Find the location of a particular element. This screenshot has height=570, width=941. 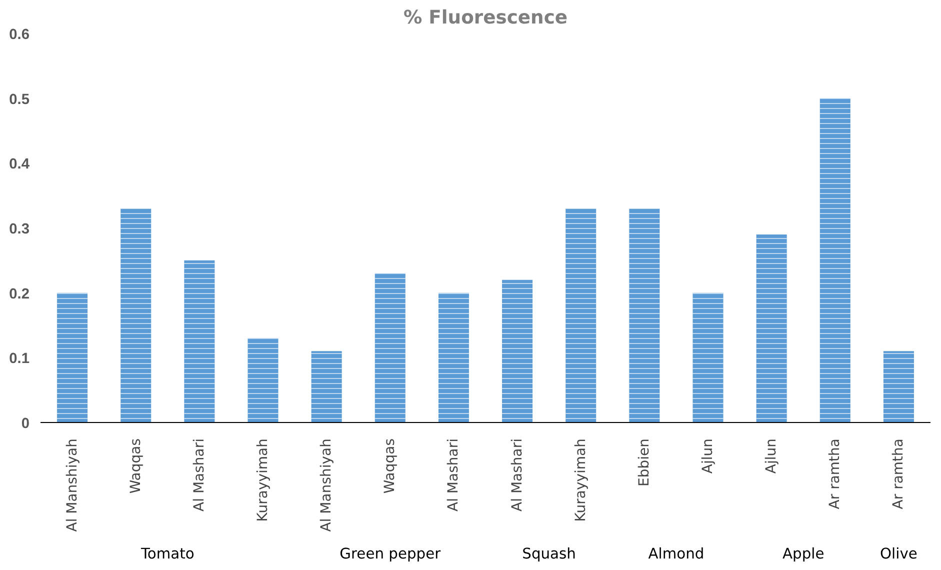

y-tick-label: 0.2 is located at coordinates (19, 294).